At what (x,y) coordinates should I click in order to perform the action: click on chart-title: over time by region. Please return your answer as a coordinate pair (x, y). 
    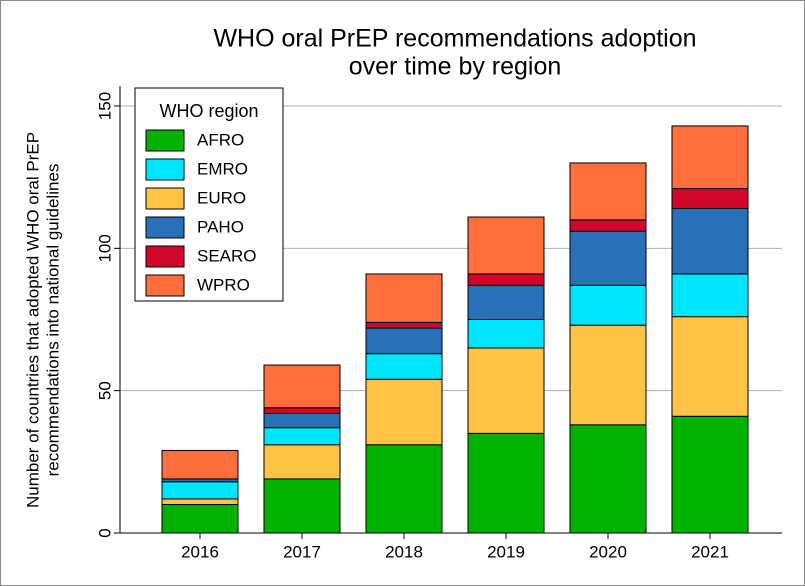
    Looking at the image, I should click on (455, 67).